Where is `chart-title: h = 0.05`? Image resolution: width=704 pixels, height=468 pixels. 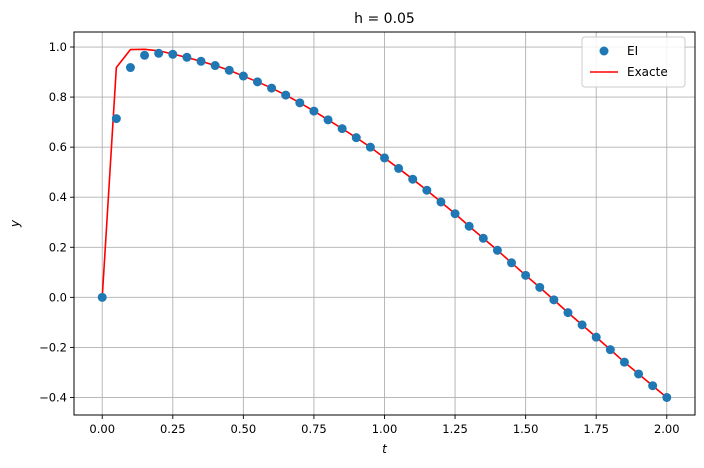 chart-title: h = 0.05 is located at coordinates (384, 19).